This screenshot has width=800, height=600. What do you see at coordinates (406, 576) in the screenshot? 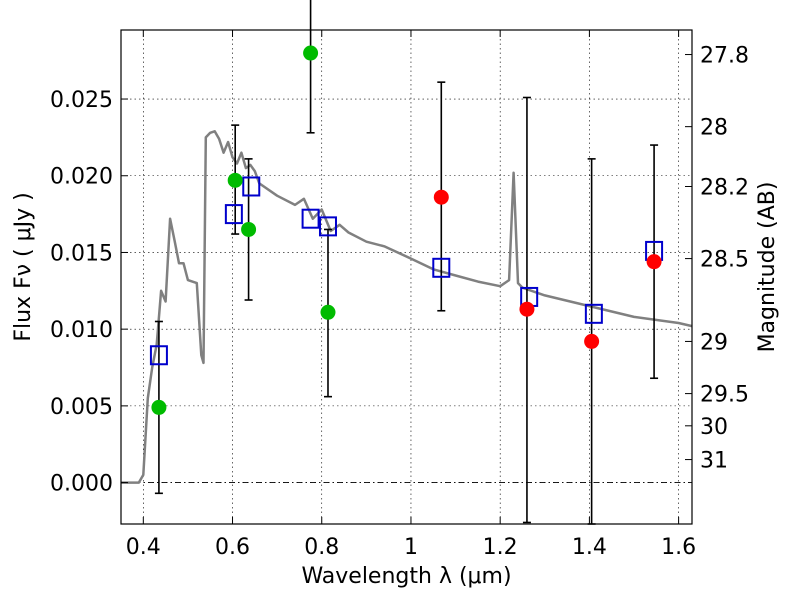
I see `x-axis-label: Wavelength λ (μm)` at bounding box center [406, 576].